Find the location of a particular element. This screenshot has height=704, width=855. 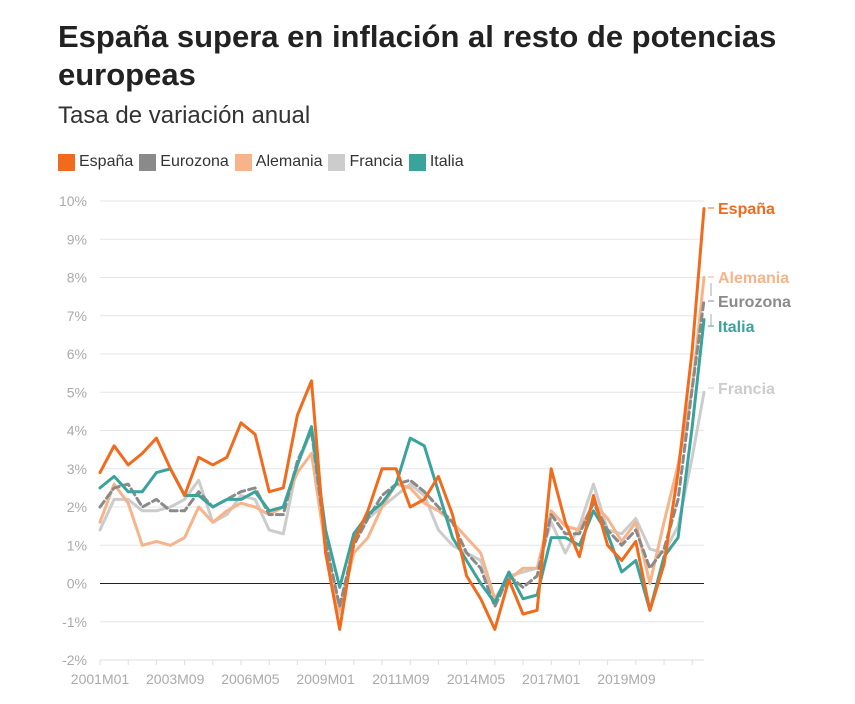

legend-swatch-alemania is located at coordinates (243, 162).